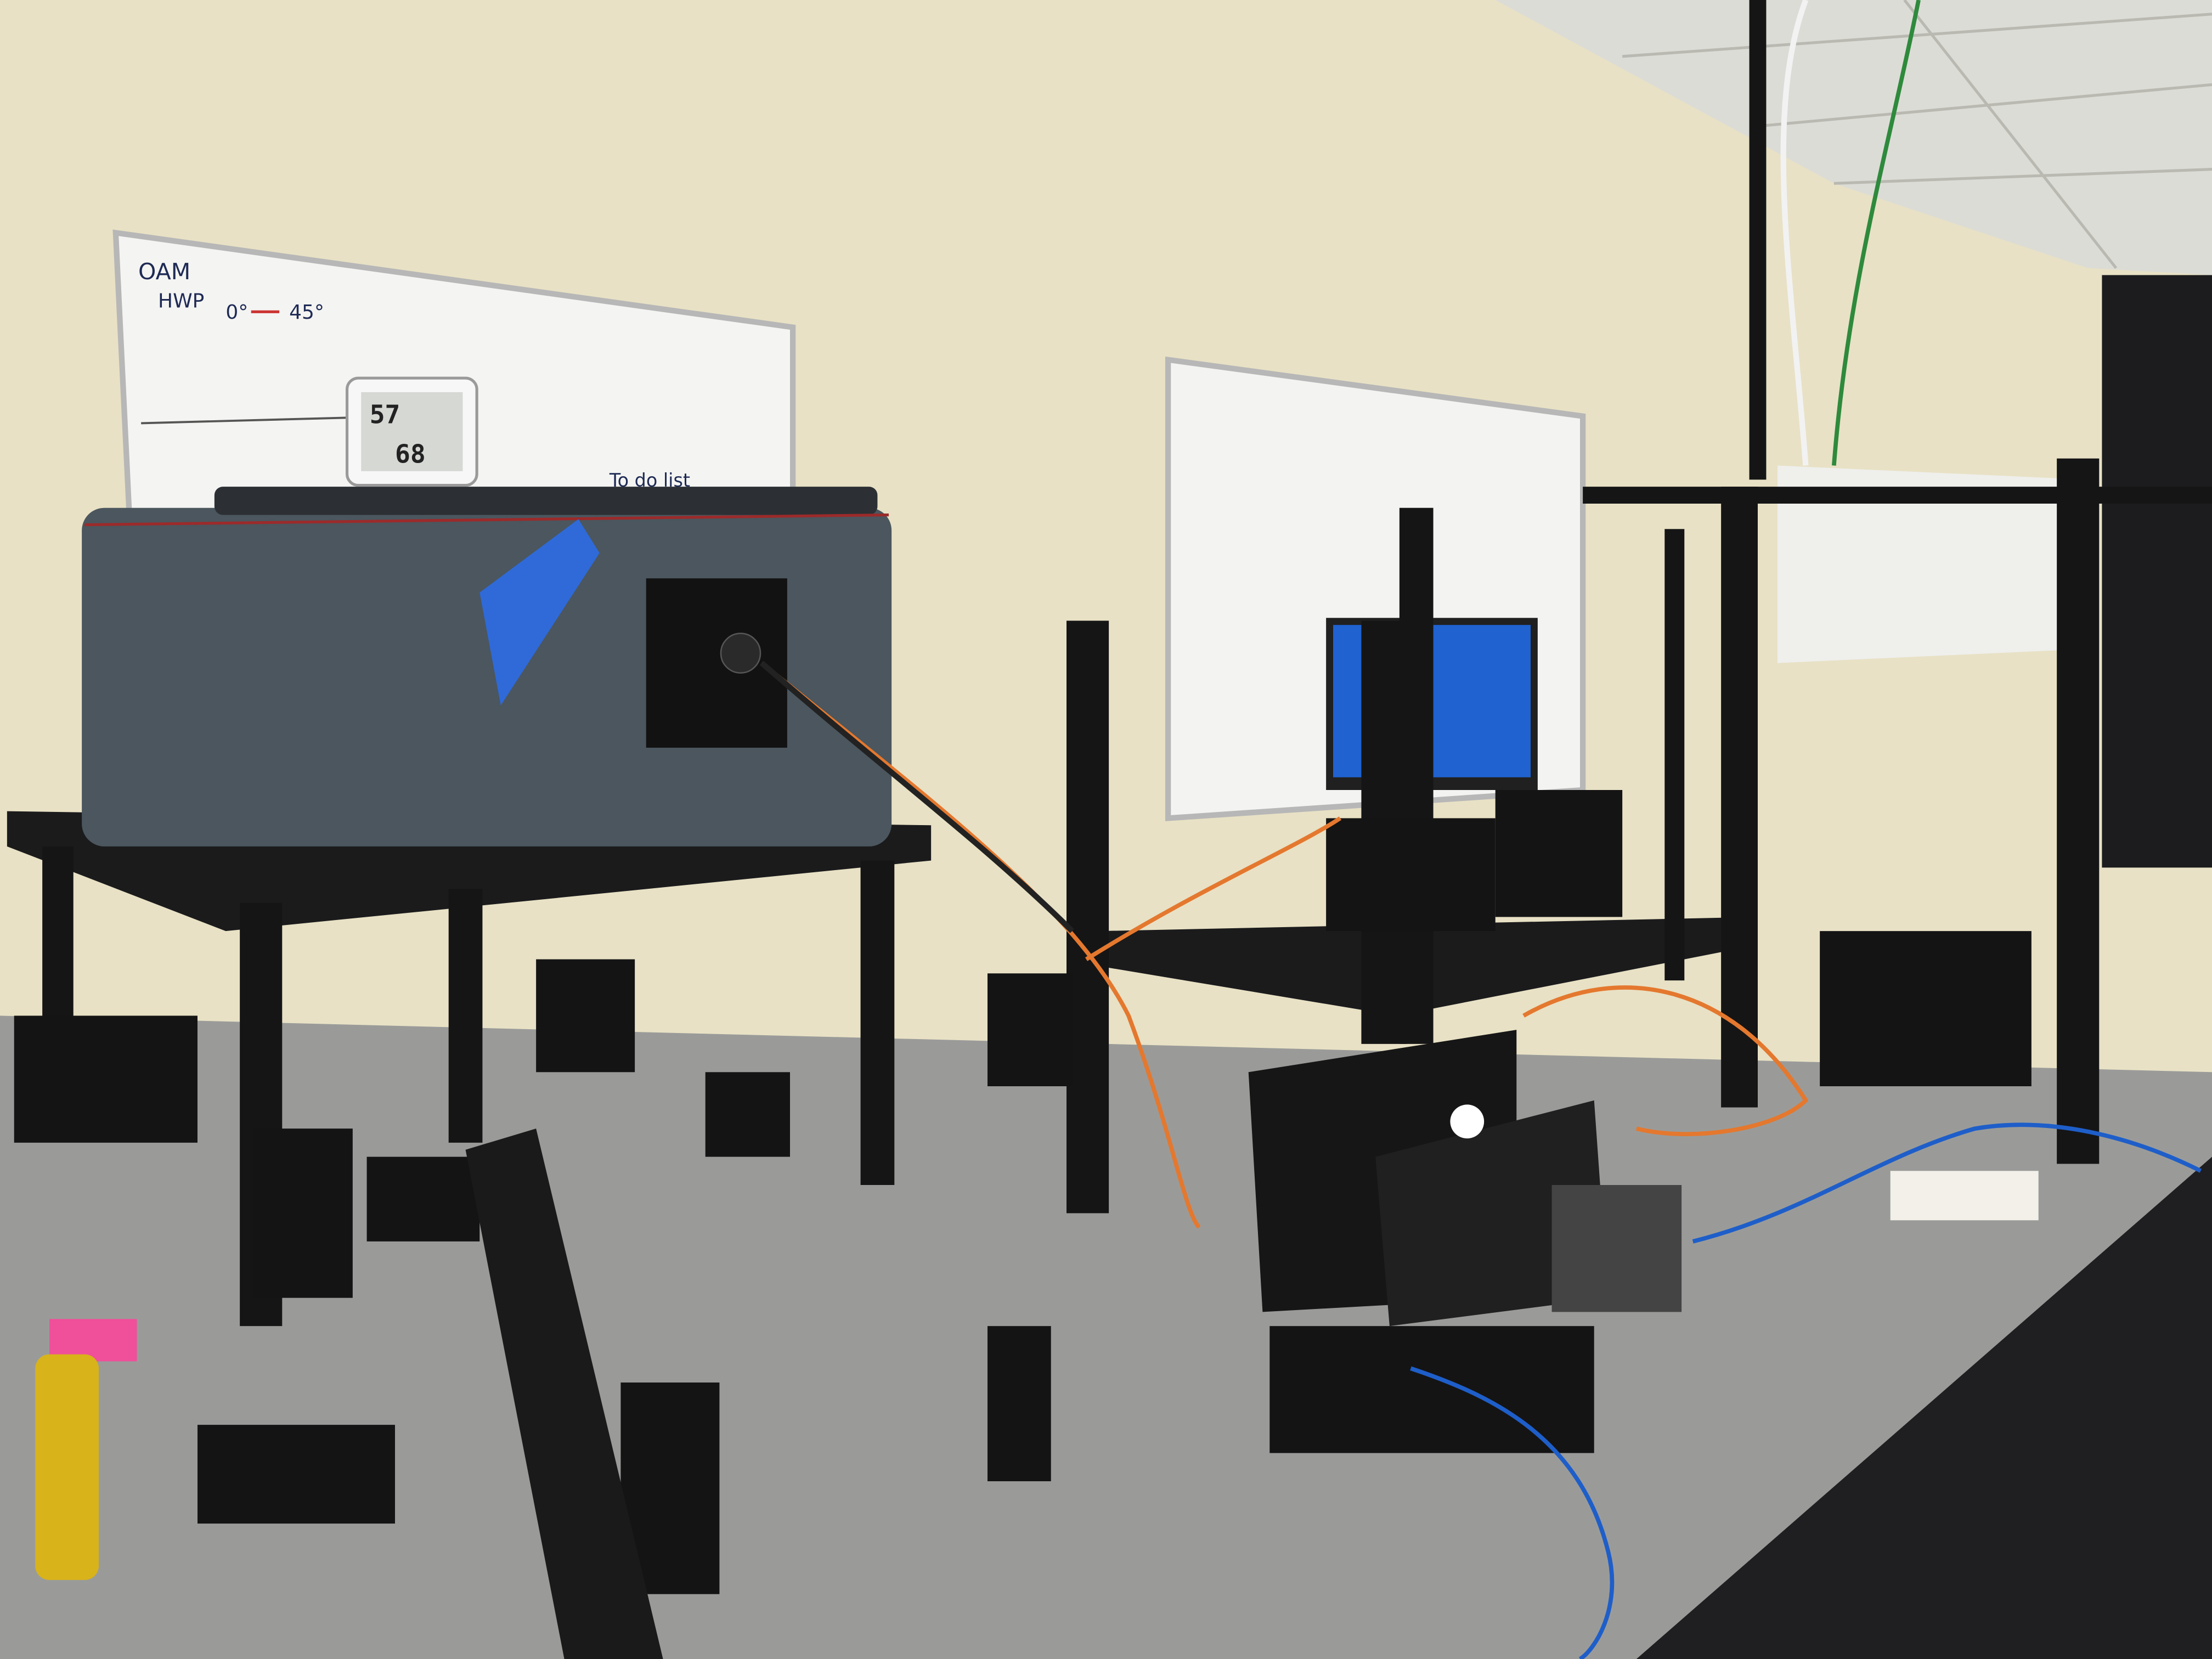 The width and height of the screenshot is (2212, 1659). I want to click on board-text: OAM, so click(164, 271).